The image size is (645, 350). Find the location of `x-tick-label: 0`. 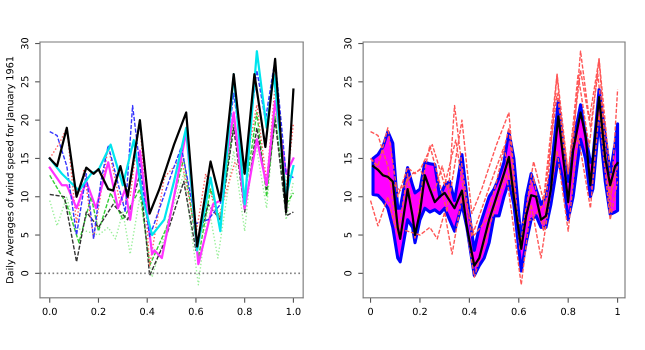

x-tick-label: 0 is located at coordinates (370, 312).